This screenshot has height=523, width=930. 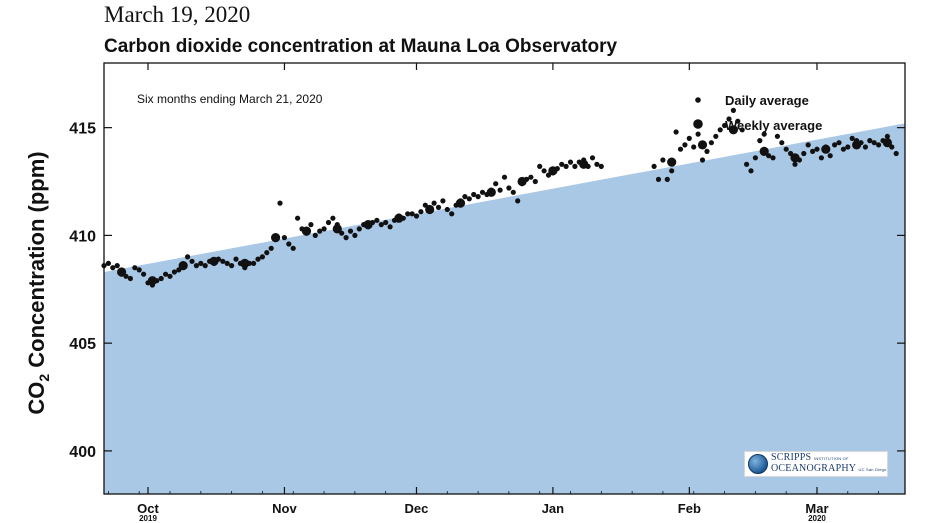 I want to click on globe-icon, so click(x=758, y=464).